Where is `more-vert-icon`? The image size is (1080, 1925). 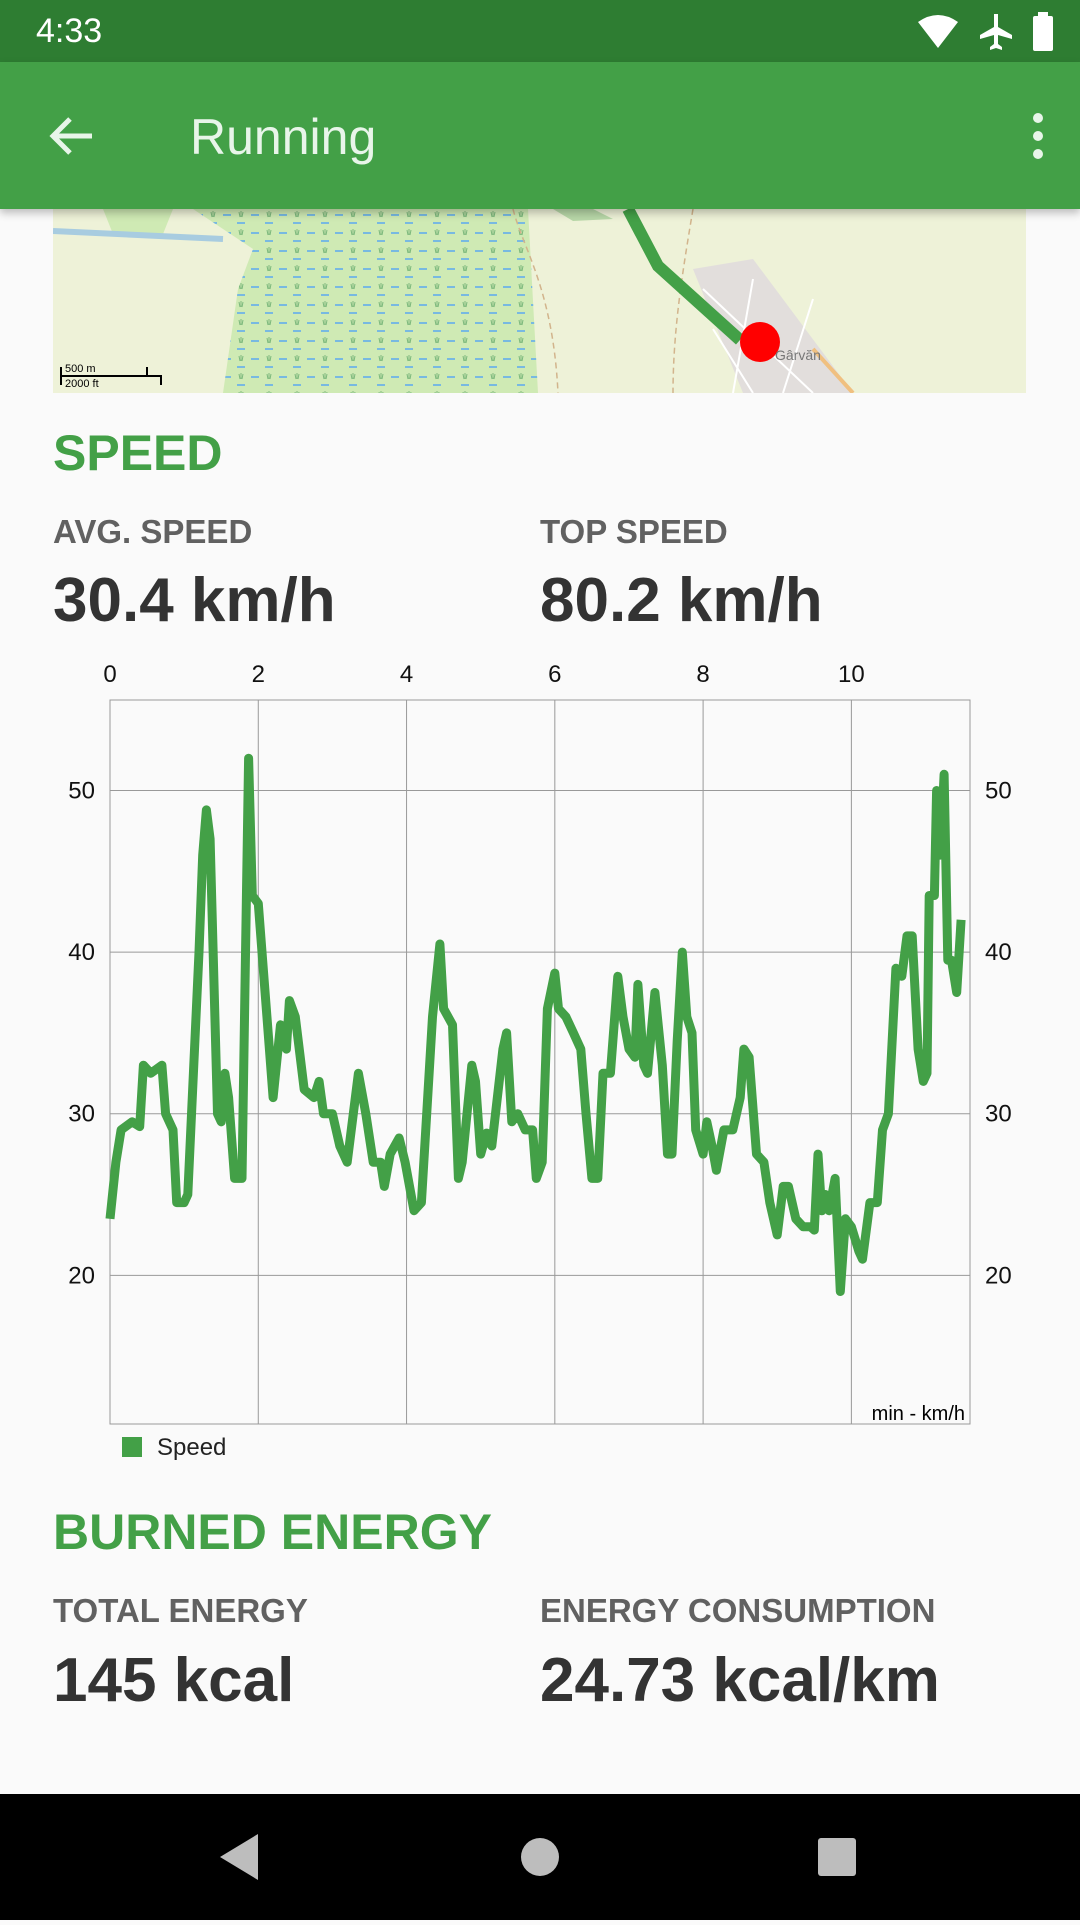
more-vert-icon is located at coordinates (1038, 136).